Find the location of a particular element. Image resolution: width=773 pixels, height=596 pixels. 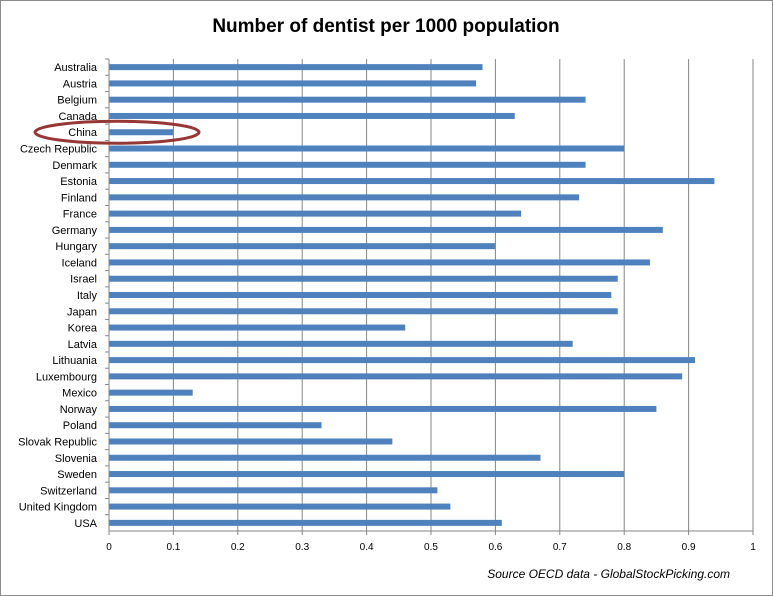

highlight is located at coordinates (117, 132).